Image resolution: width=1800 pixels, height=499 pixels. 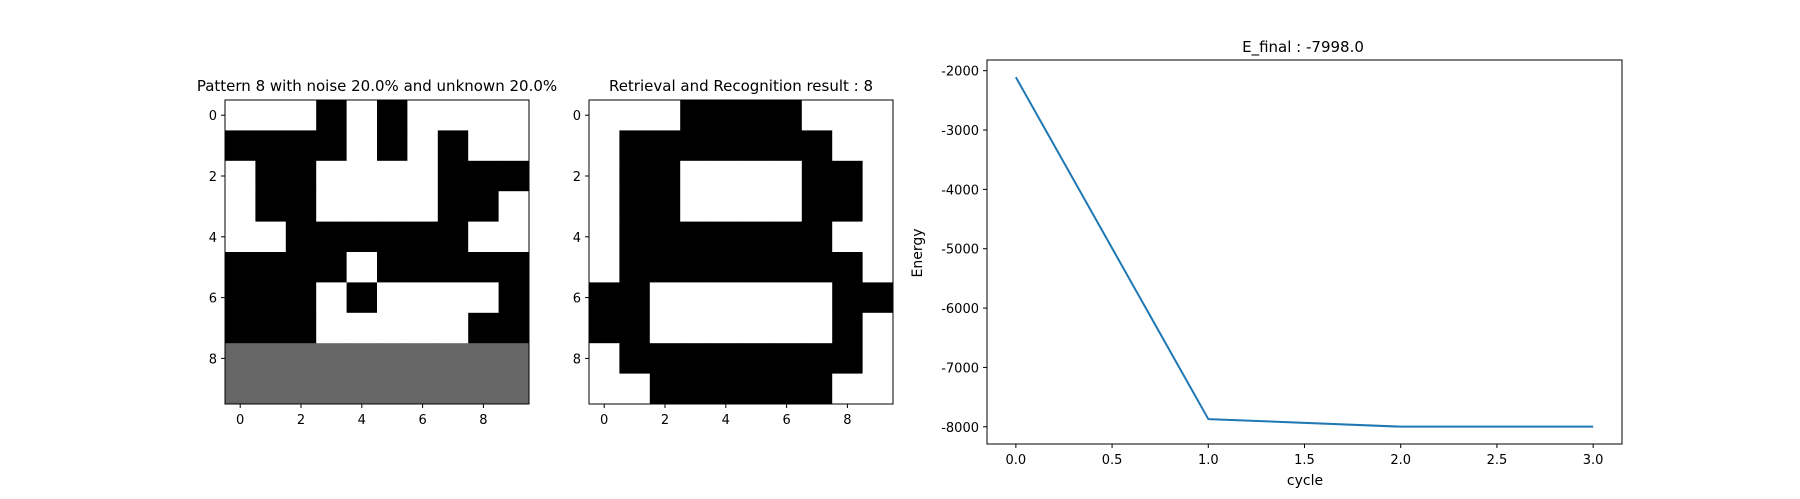 I want to click on y-tick-label: 6, so click(x=213, y=299).